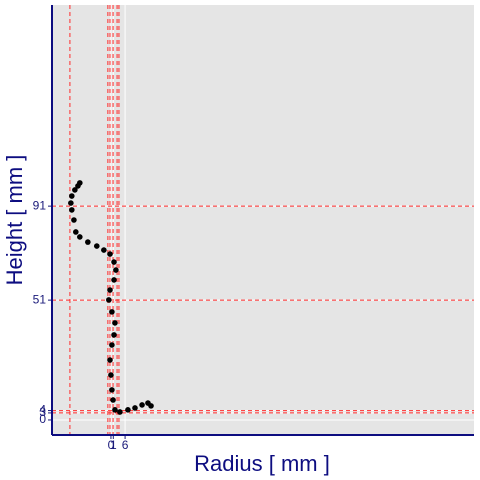  What do you see at coordinates (262, 463) in the screenshot?
I see `x-axis-title: Radius [ mm ]` at bounding box center [262, 463].